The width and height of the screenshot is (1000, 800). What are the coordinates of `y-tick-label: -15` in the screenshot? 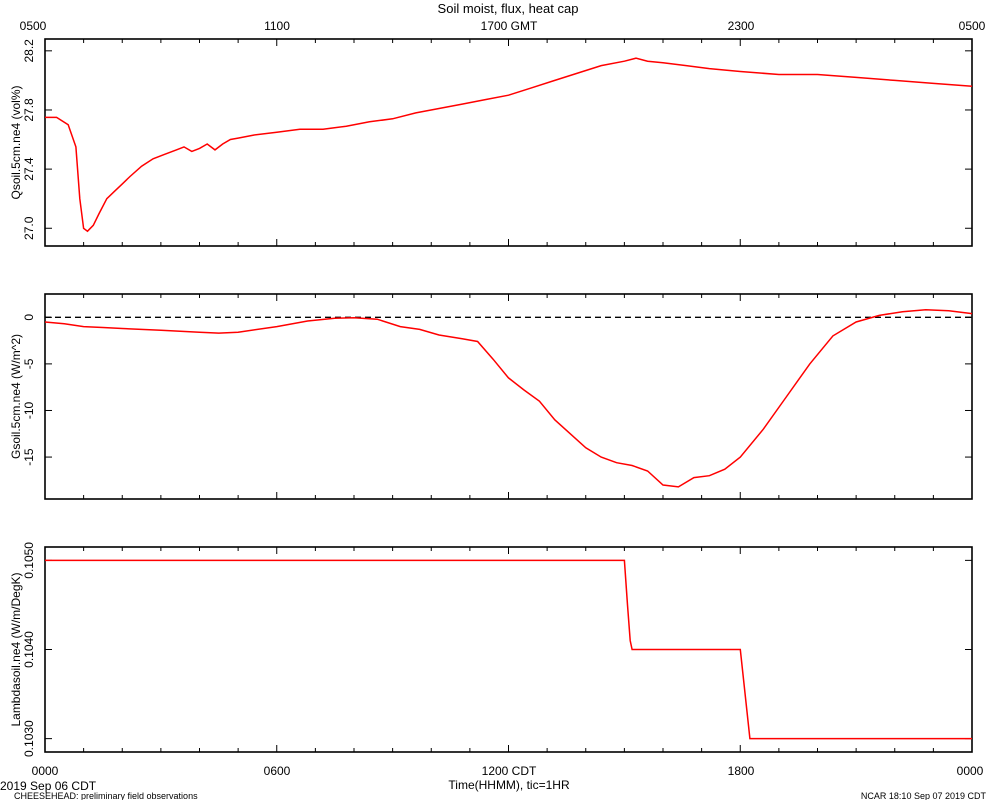 It's located at (29, 457).